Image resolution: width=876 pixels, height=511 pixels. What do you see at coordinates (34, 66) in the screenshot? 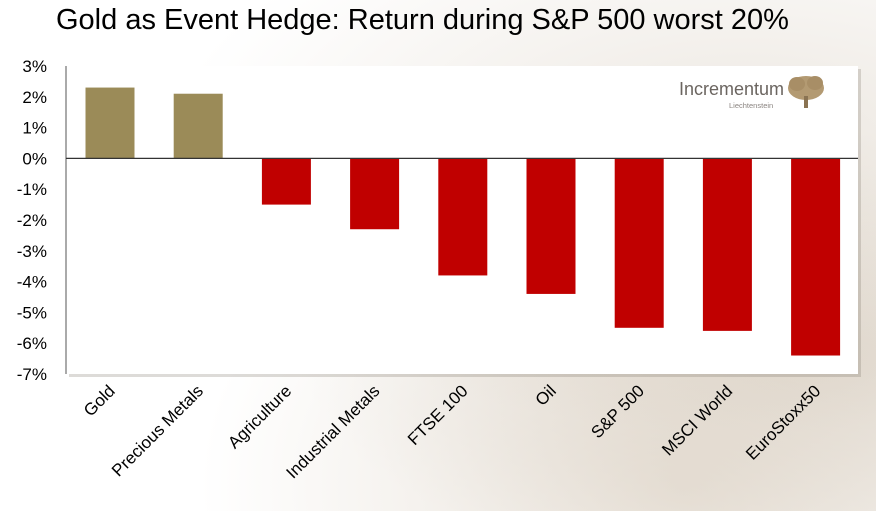
I see `y-tick-label: 3%` at bounding box center [34, 66].